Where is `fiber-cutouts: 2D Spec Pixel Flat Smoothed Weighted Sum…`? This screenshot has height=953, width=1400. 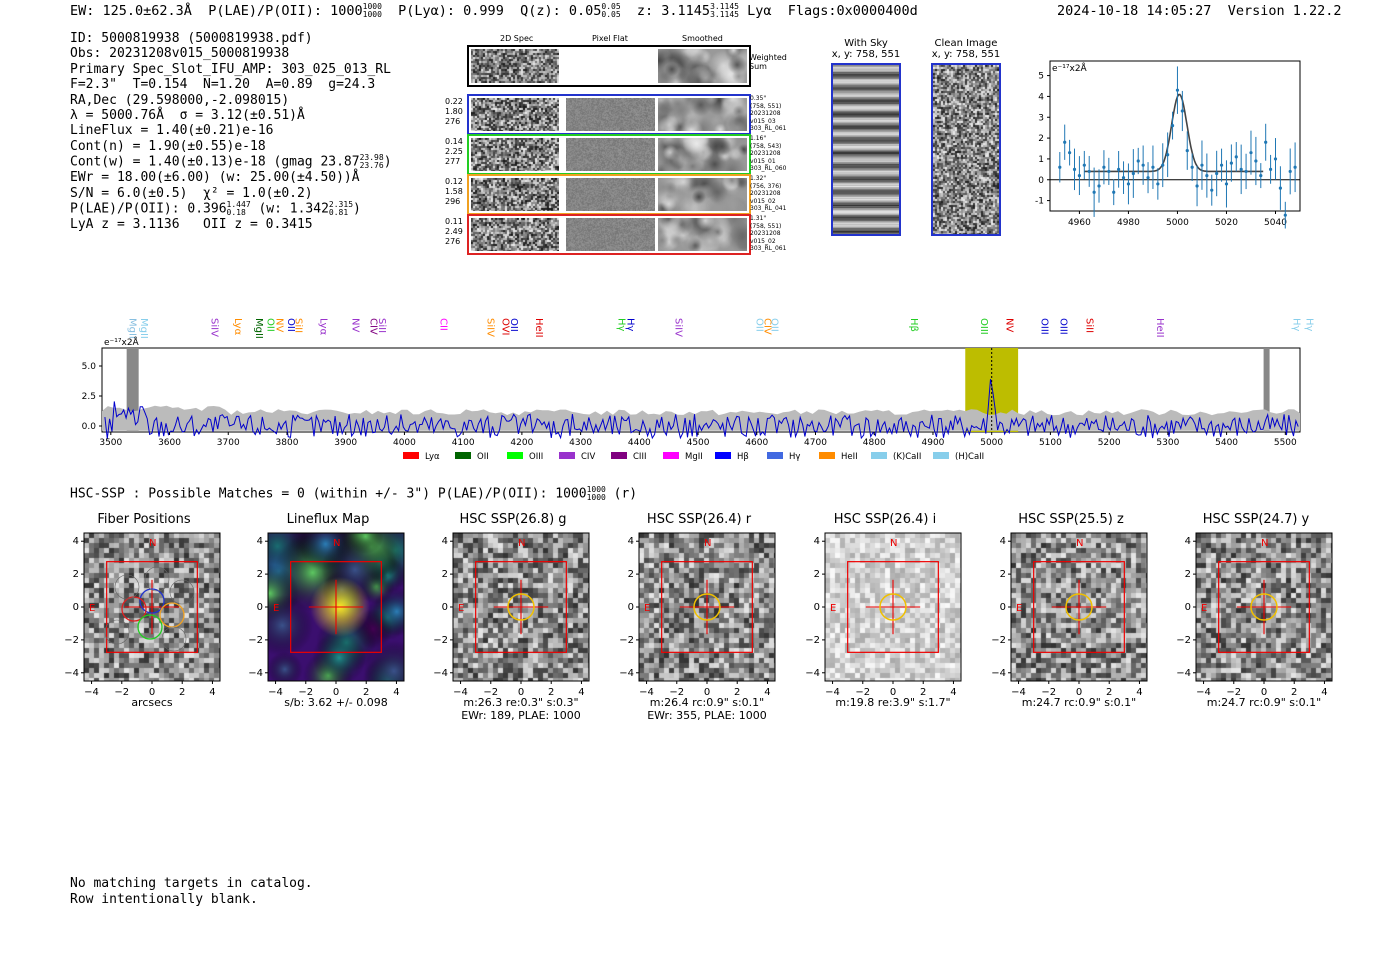 fiber-cutouts: 2D Spec Pixel Flat Smoothed Weighted Sum… is located at coordinates (645, 145).